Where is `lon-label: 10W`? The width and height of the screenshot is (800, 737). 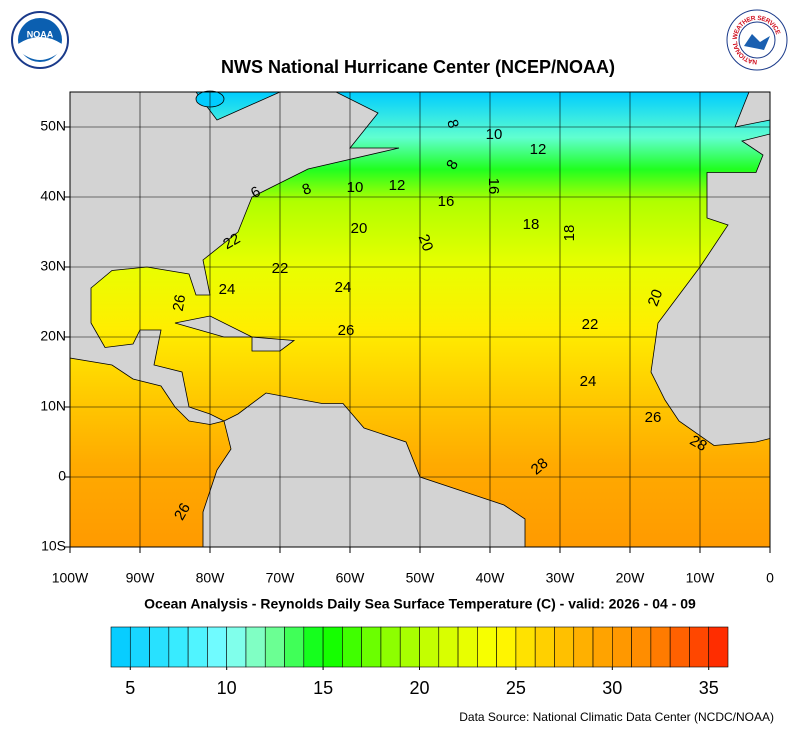
lon-label: 10W is located at coordinates (701, 578).